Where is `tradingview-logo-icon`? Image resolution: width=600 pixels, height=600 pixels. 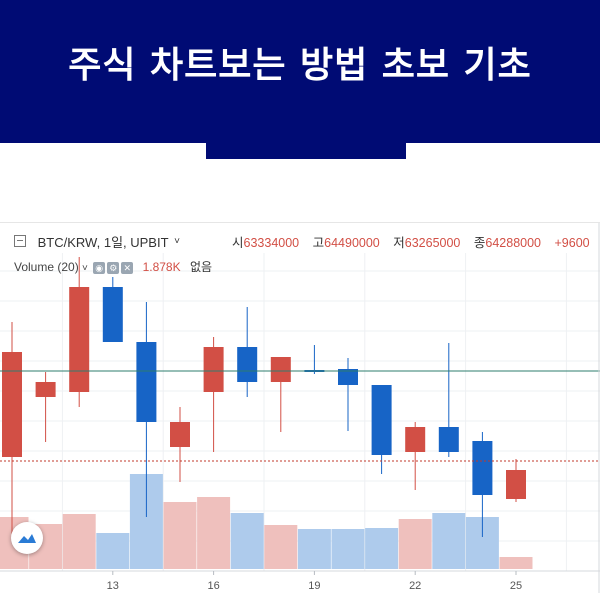
tradingview-logo-icon is located at coordinates (27, 538).